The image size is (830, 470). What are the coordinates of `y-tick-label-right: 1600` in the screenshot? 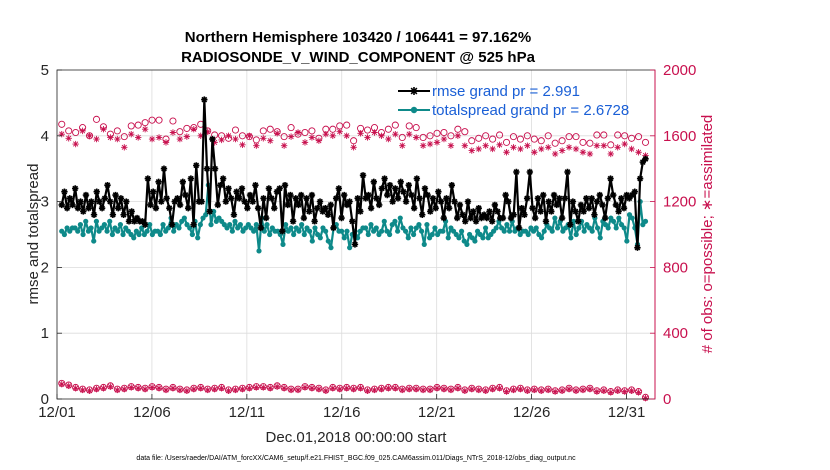 It's located at (679, 136).